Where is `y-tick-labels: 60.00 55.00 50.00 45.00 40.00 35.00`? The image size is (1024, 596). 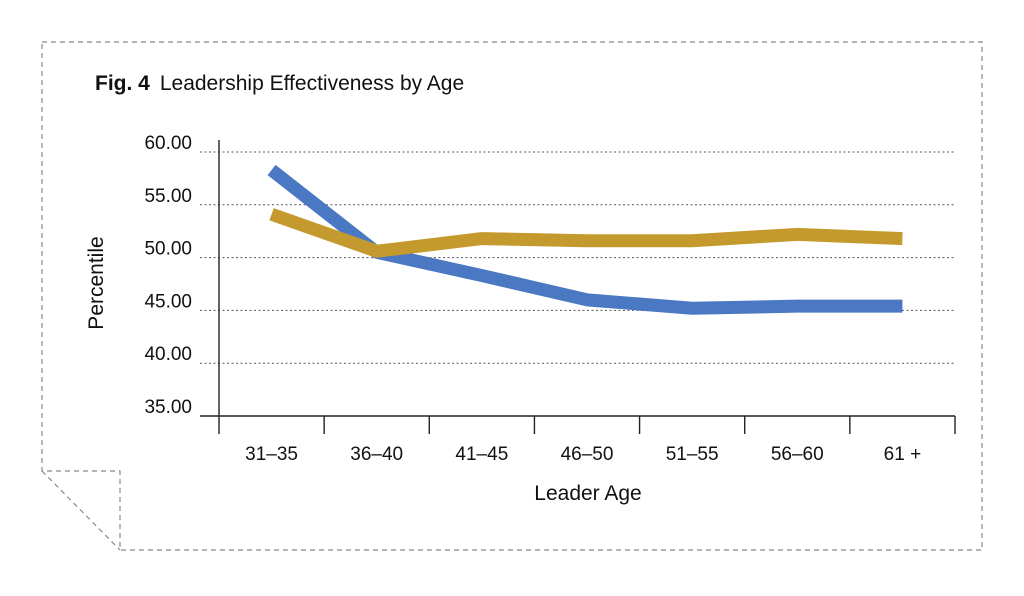 y-tick-labels: 60.00 55.00 50.00 45.00 40.00 35.00 is located at coordinates (168, 275).